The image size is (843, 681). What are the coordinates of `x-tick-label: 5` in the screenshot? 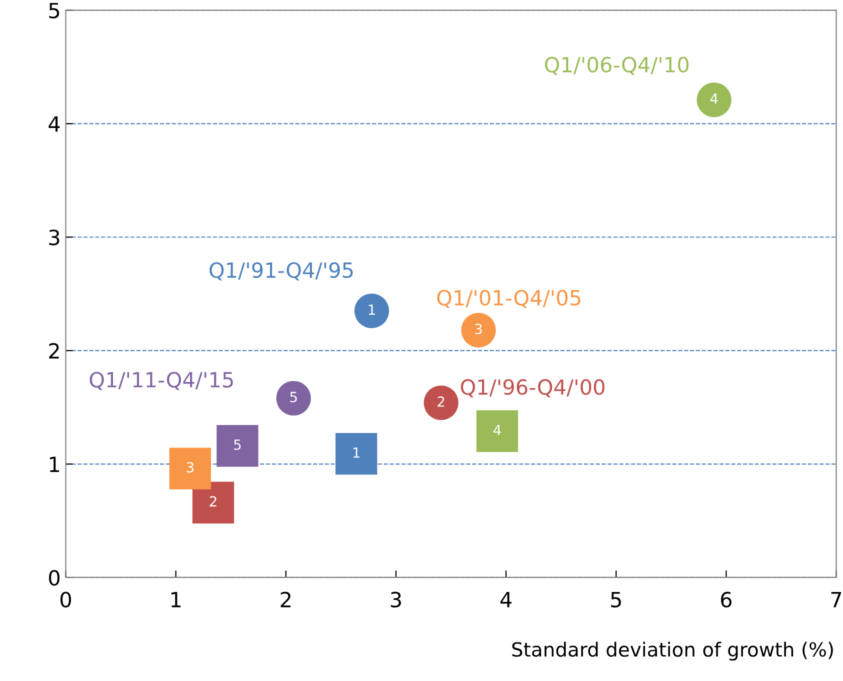 It's located at (616, 600).